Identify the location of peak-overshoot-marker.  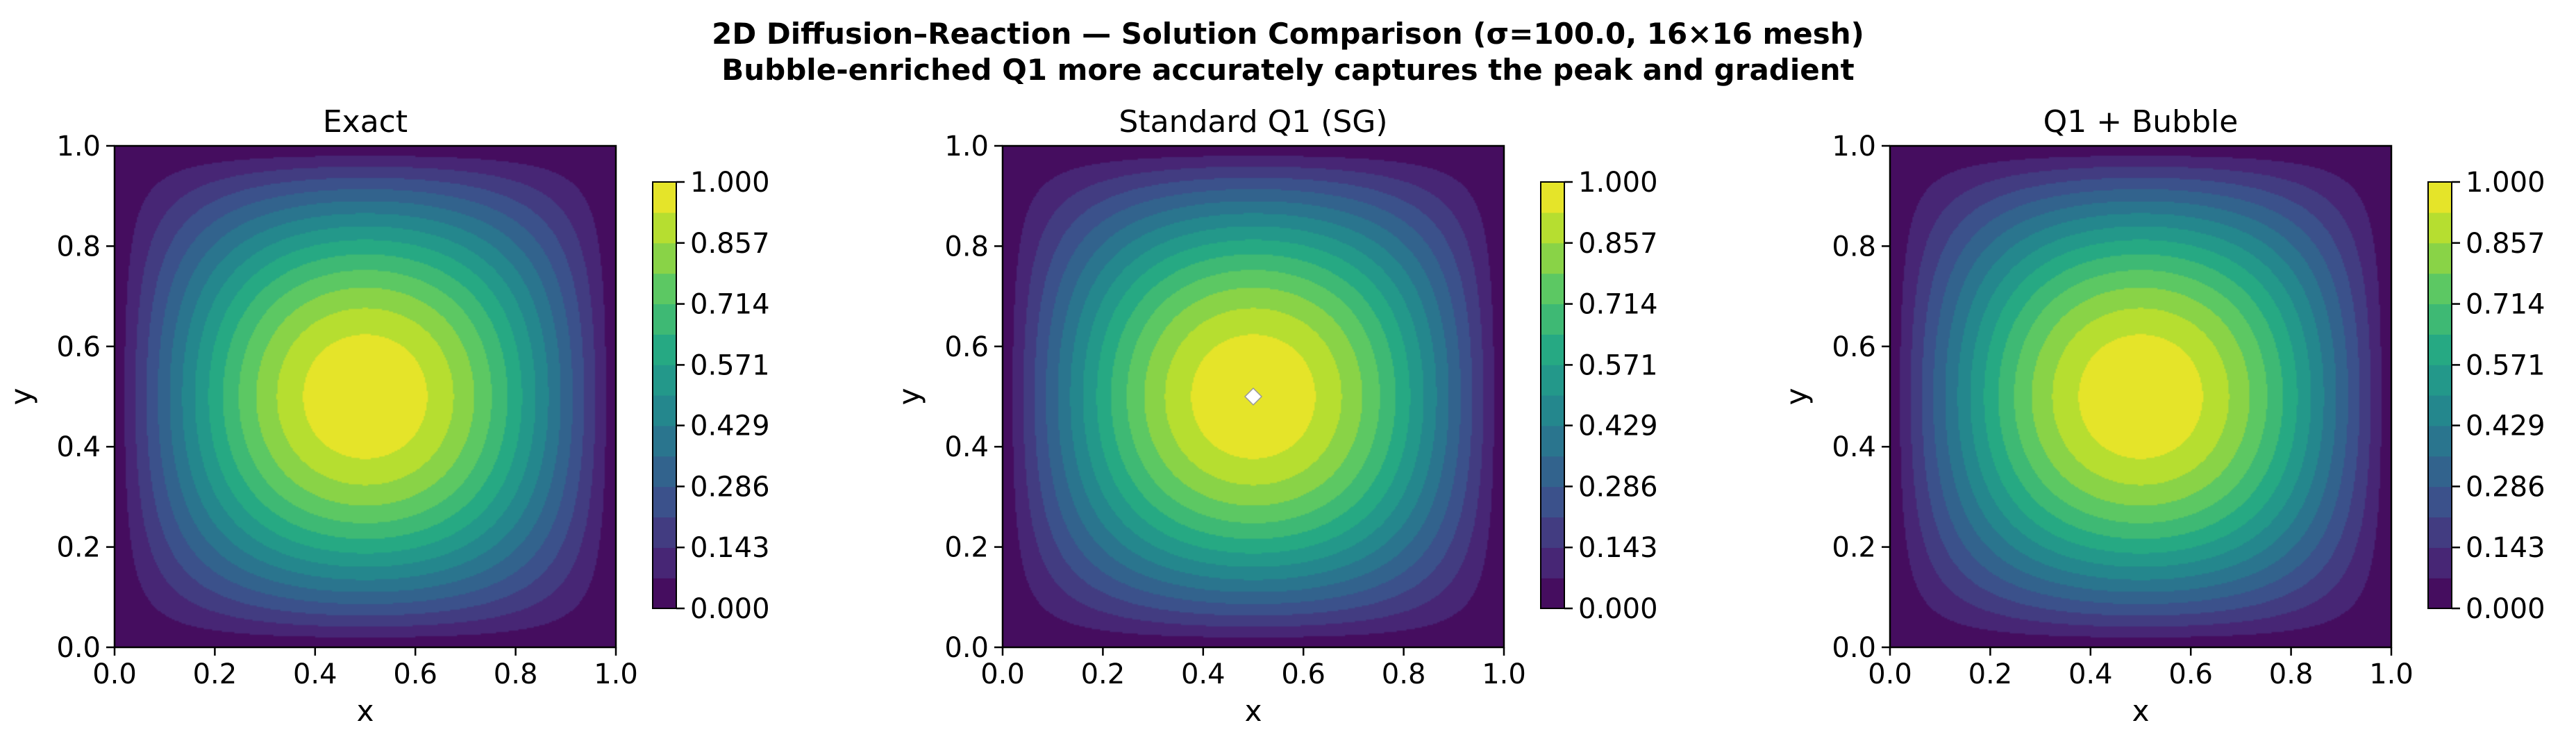
(1253, 396).